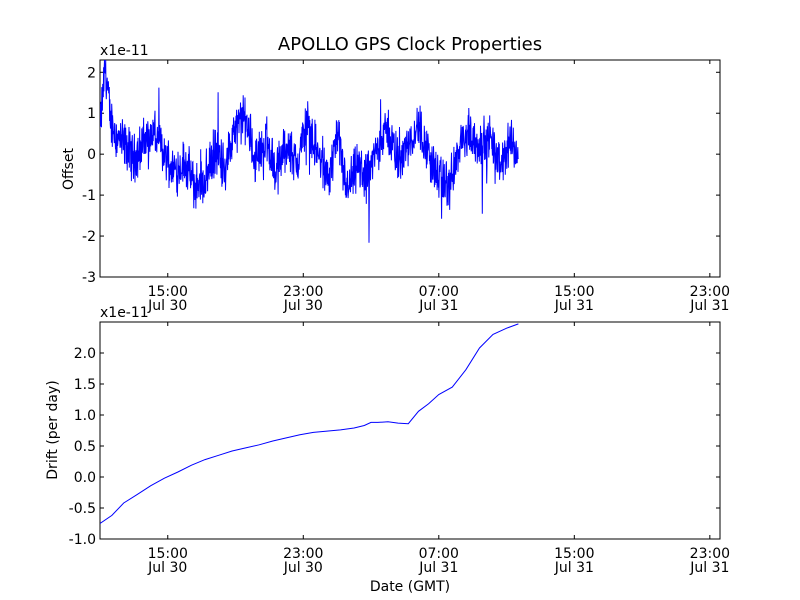 This screenshot has height=600, width=800. What do you see at coordinates (89, 237) in the screenshot?
I see `y-tick-label: -2` at bounding box center [89, 237].